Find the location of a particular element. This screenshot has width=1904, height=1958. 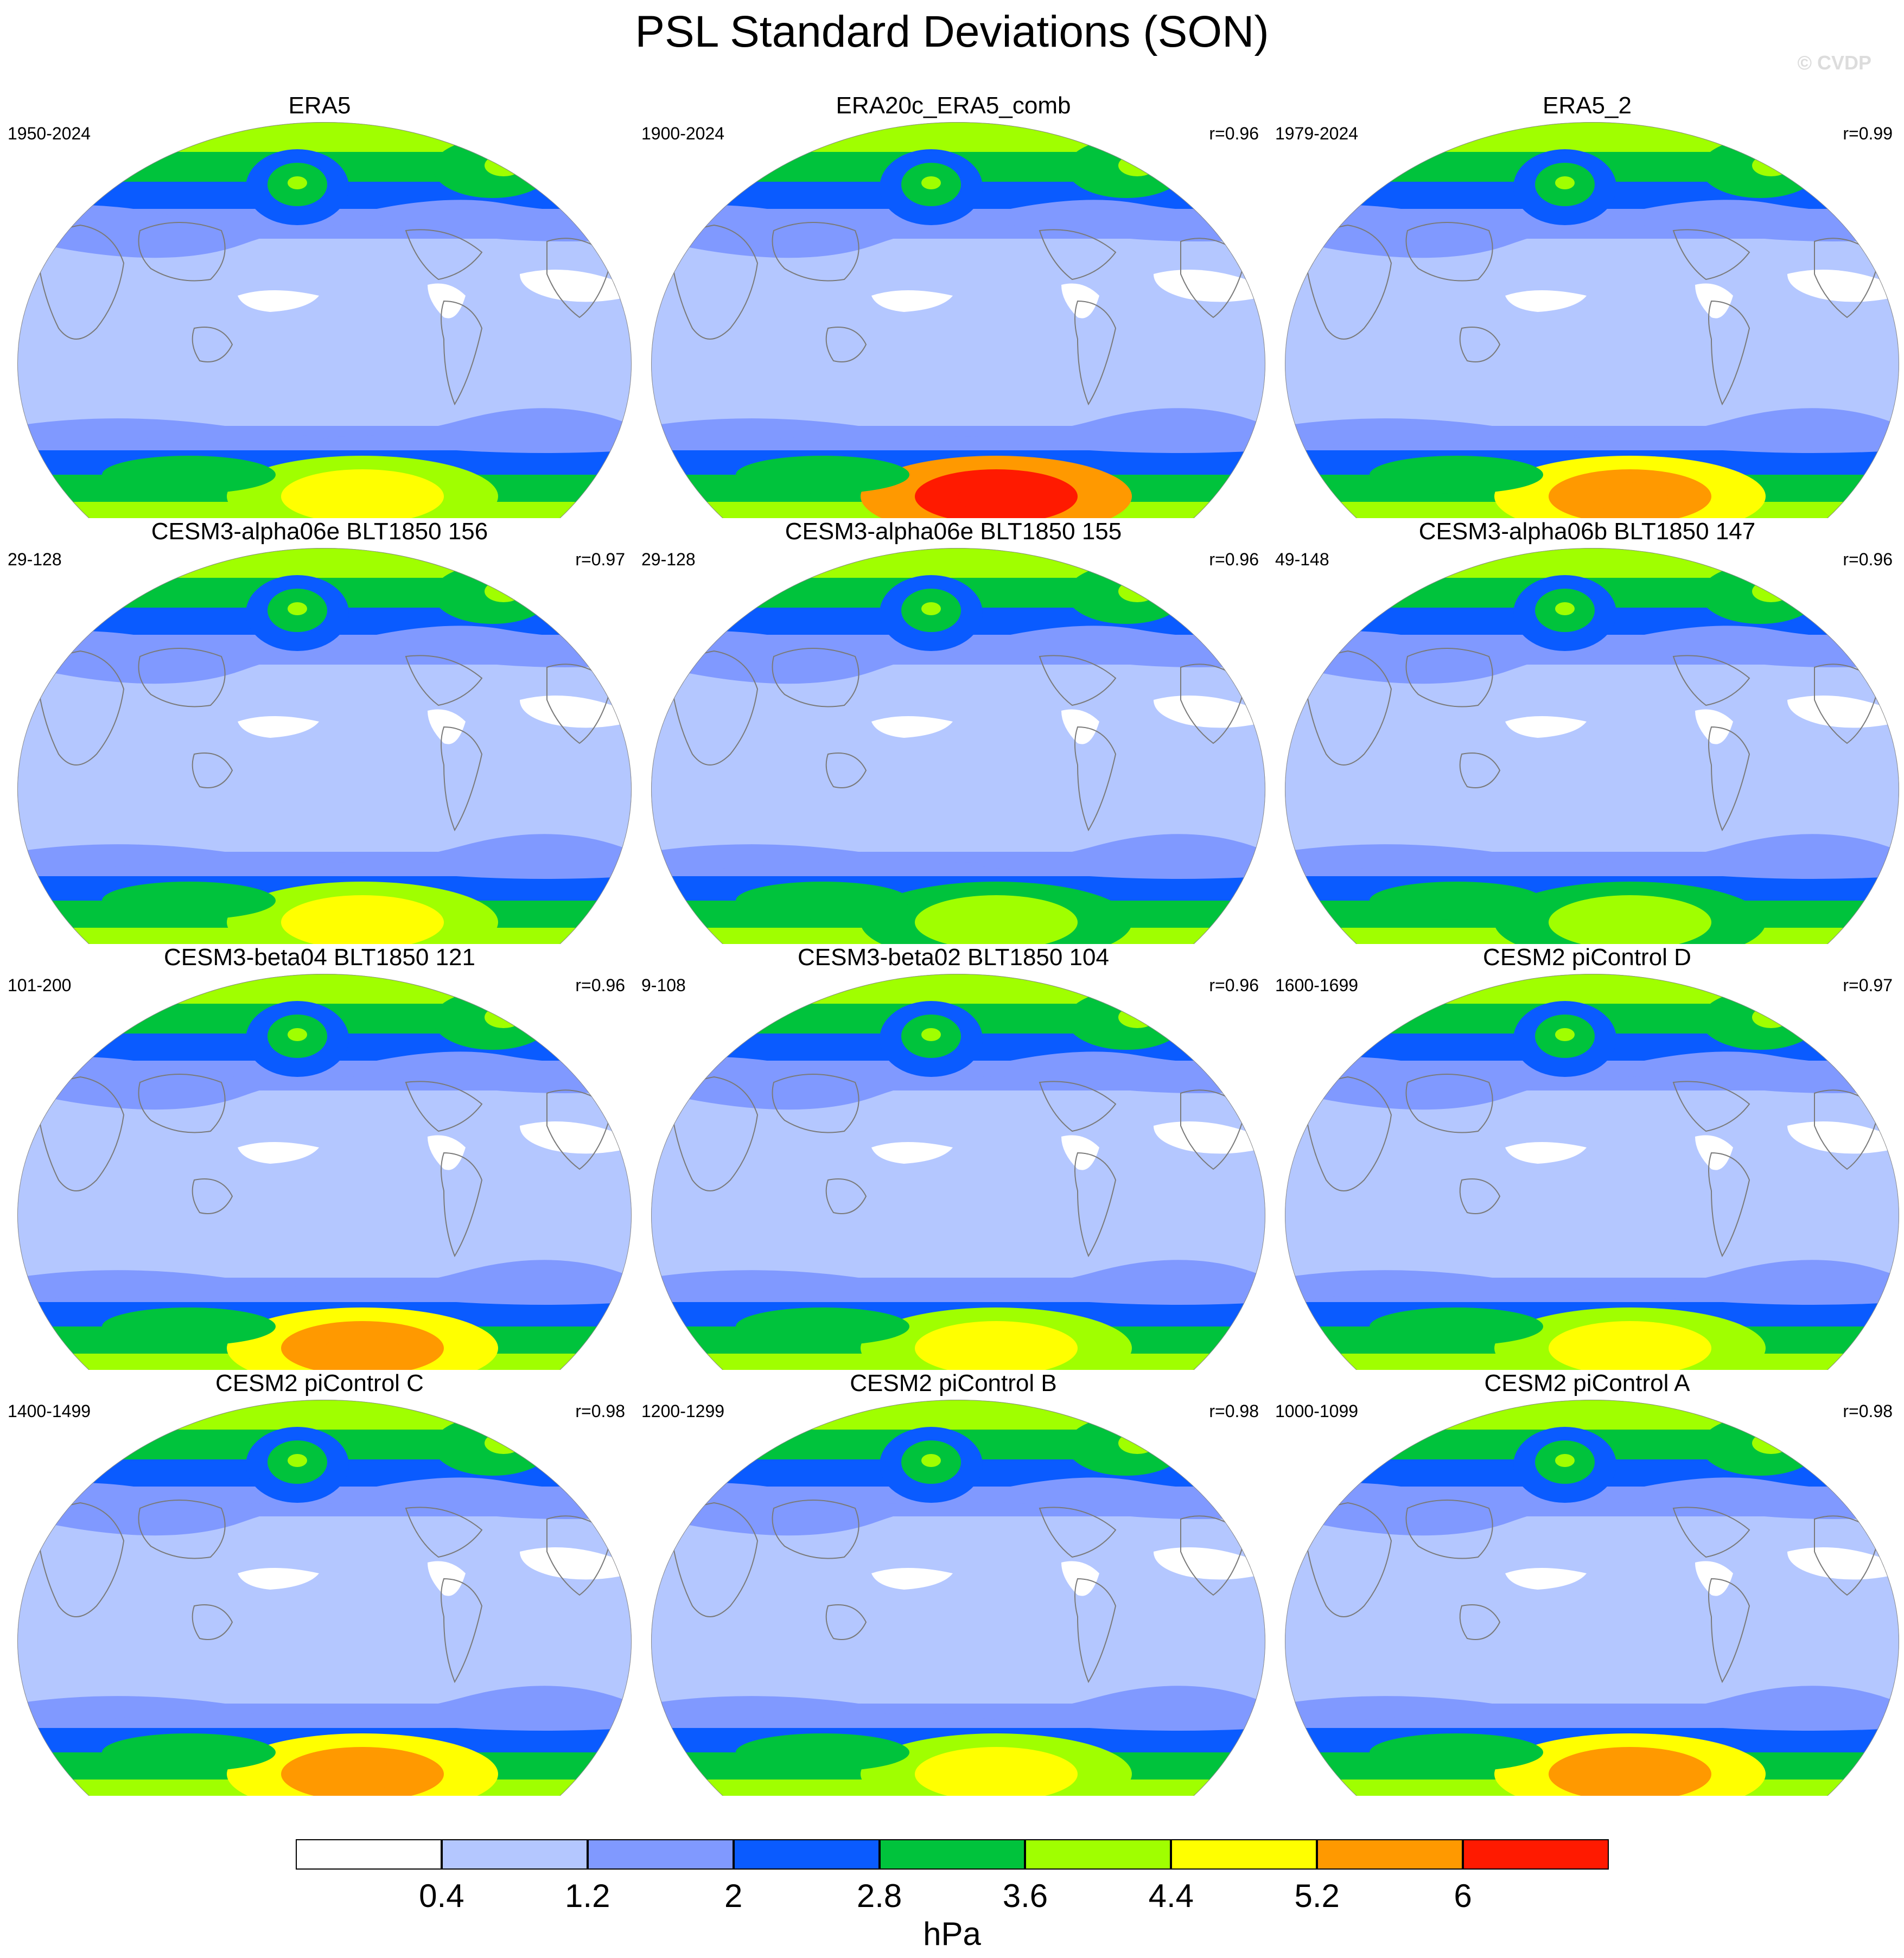

panel-title: CESM3-alpha06e BLT1850 156 is located at coordinates (319, 531).